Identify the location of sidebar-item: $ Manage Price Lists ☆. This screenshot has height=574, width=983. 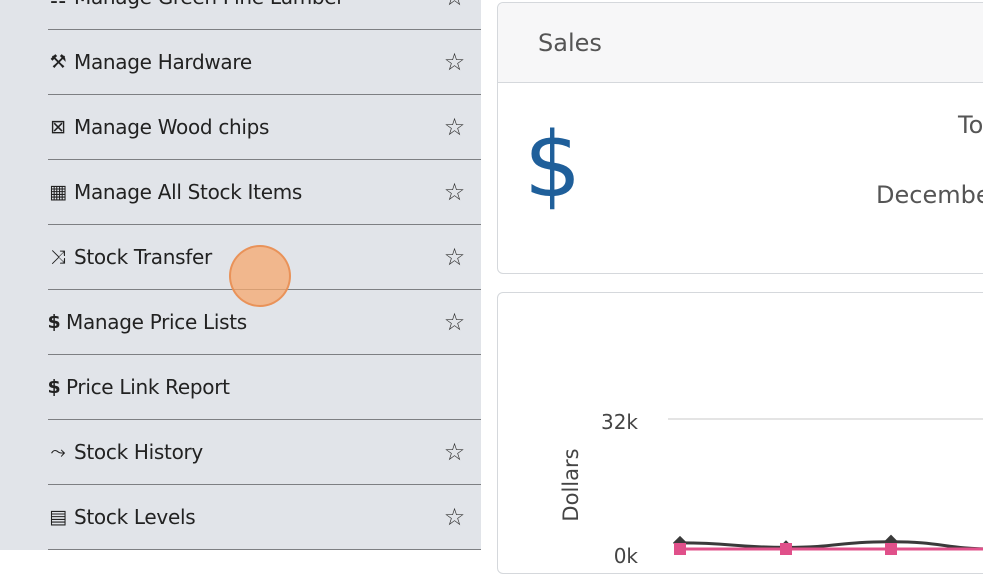
(264, 322).